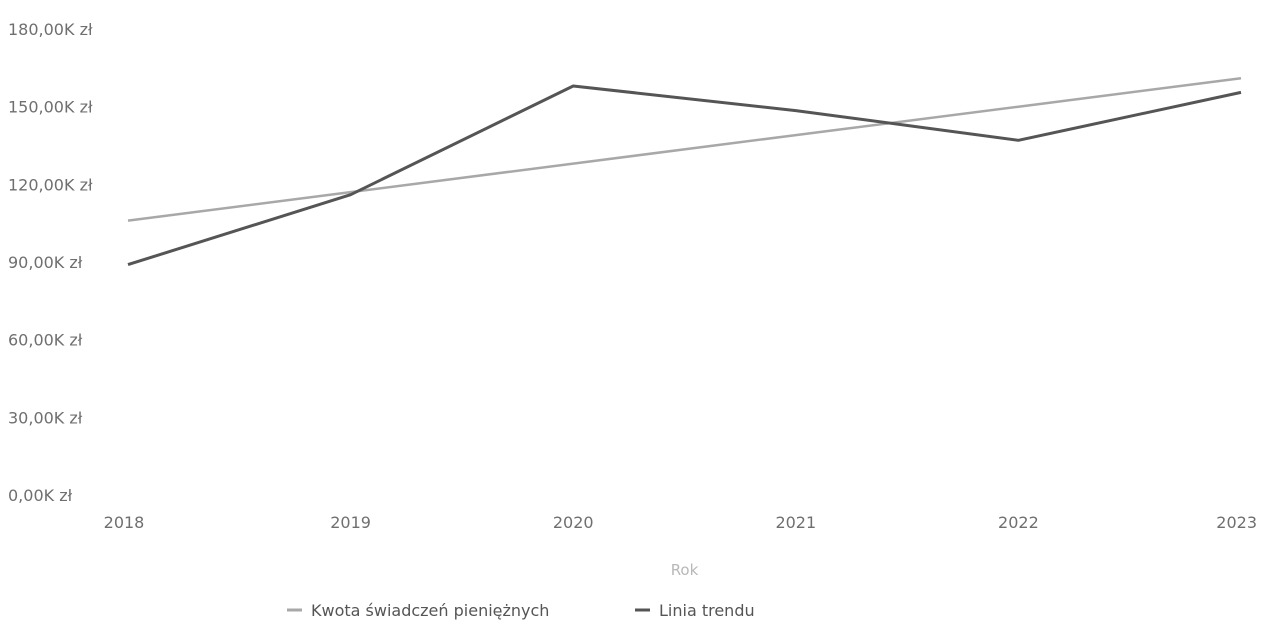 The width and height of the screenshot is (1263, 625). I want to click on x-tick-label: 2023, so click(1236, 522).